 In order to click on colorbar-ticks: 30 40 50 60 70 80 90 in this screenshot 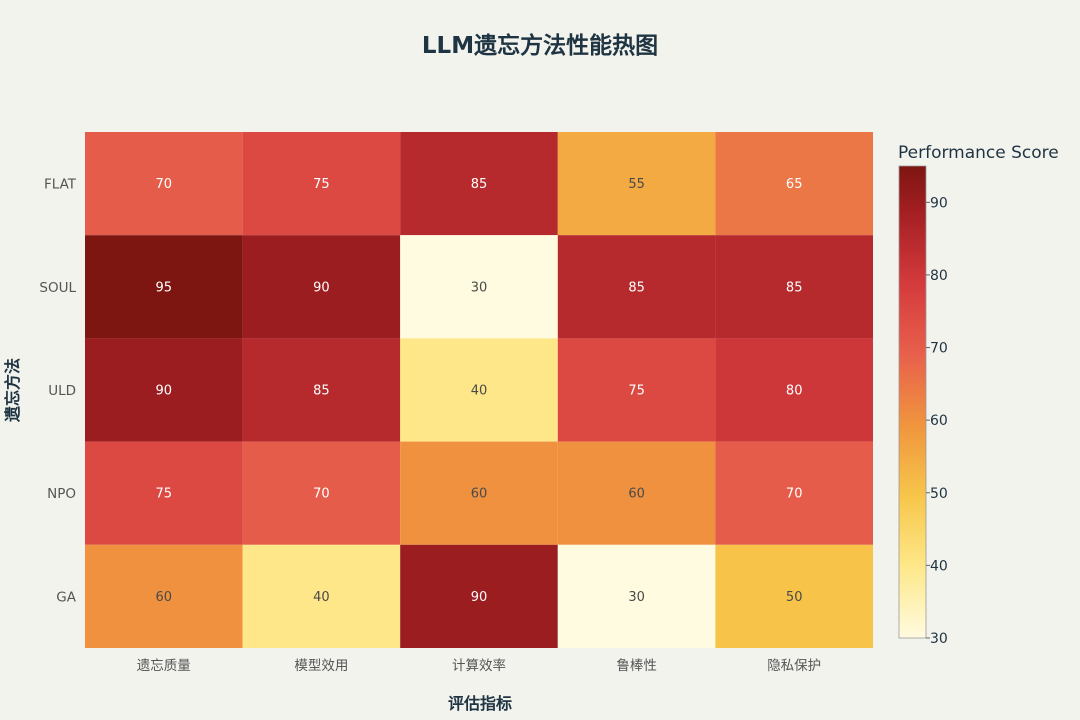, I will do `click(937, 421)`.